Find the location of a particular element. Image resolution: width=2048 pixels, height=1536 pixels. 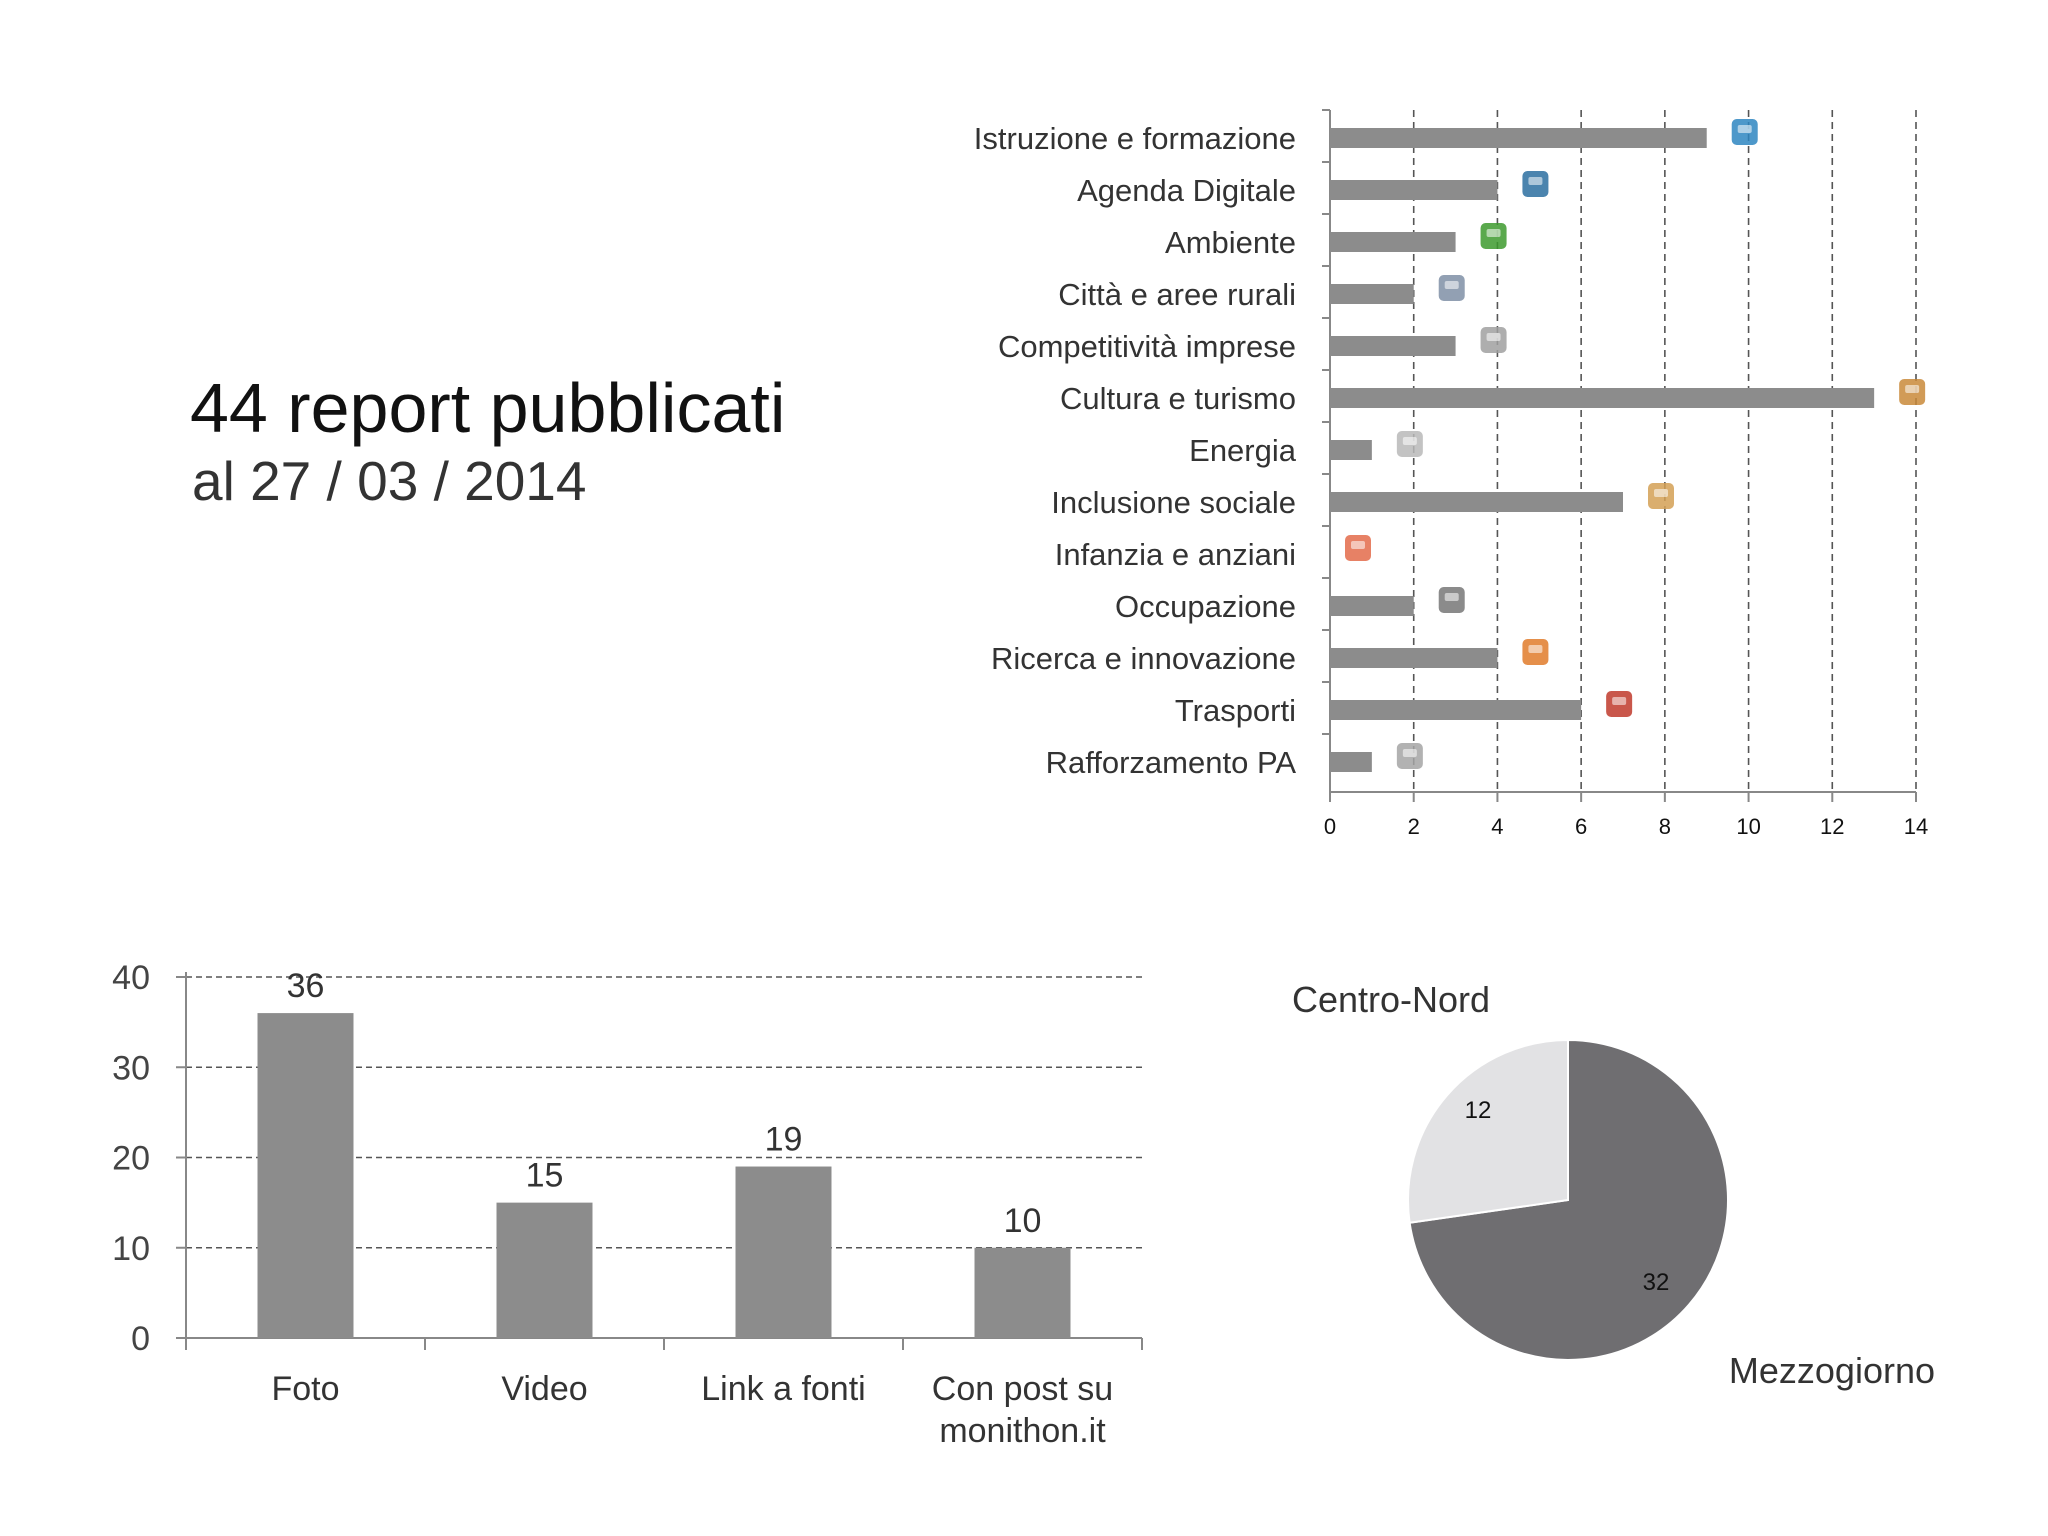

category-label: Con post su is located at coordinates (1022, 1389).